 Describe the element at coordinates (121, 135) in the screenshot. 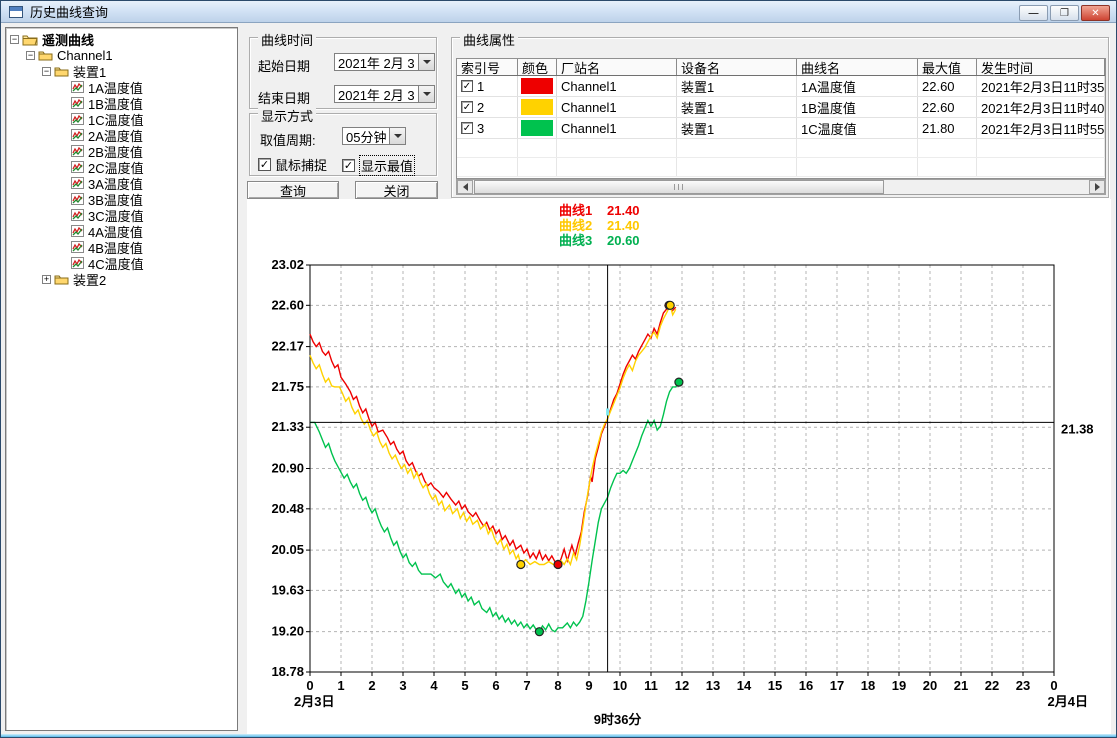

I see `tree-item-2A温度值: 2A温度值` at that location.